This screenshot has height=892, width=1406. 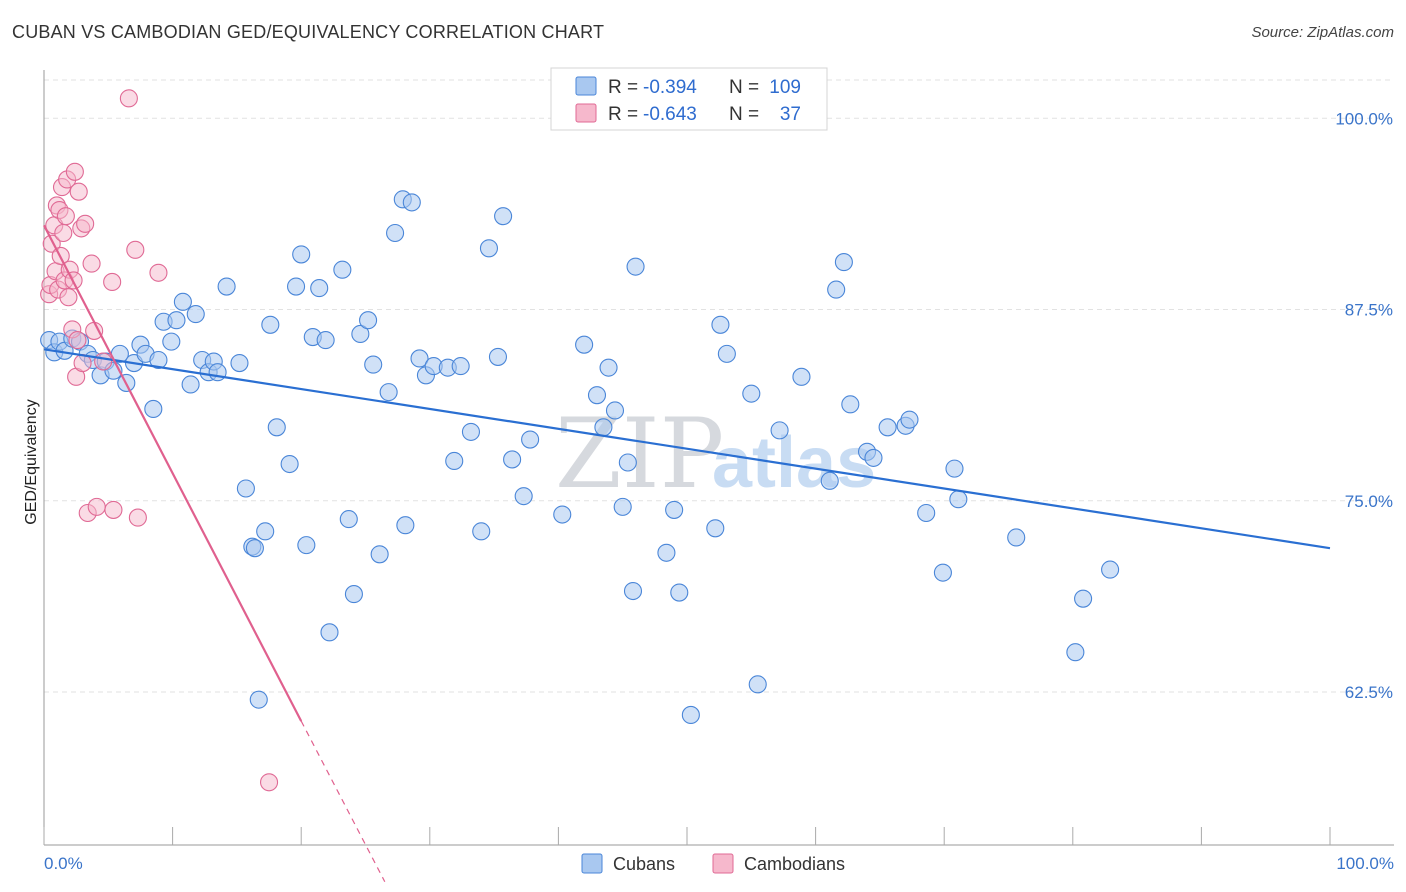 I want to click on legend-box, so click(x=689, y=99).